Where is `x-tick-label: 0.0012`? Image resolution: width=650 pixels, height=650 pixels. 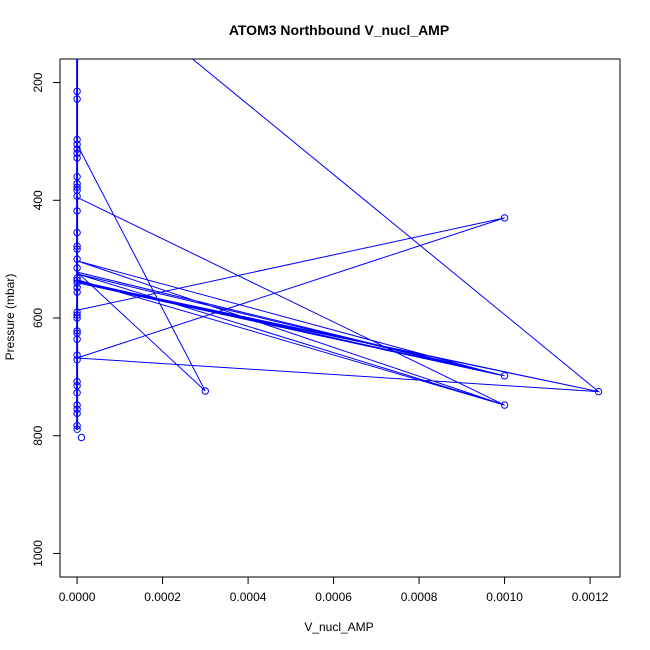
x-tick-label: 0.0012 is located at coordinates (590, 597).